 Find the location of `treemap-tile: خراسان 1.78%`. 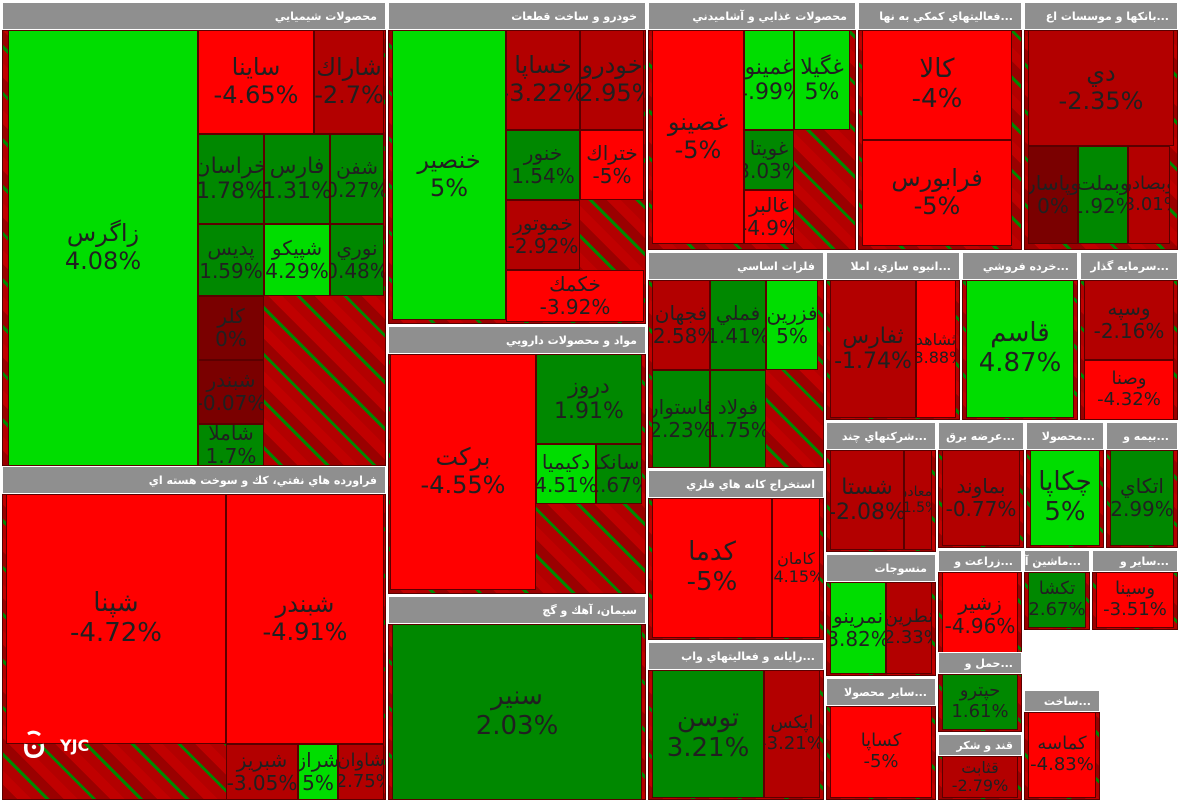

treemap-tile: خراسان 1.78% is located at coordinates (231, 179).